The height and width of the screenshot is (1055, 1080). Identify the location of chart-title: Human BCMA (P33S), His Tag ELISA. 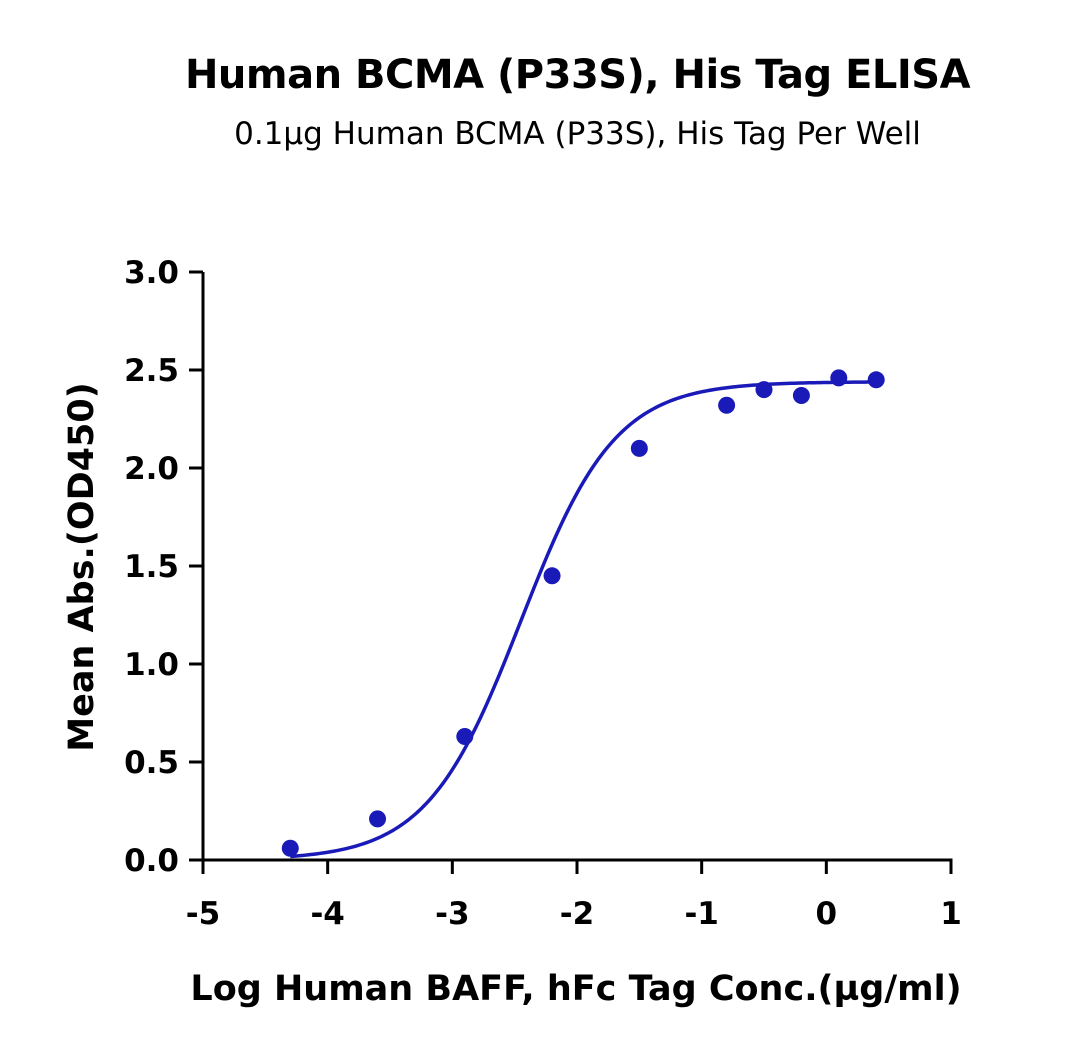
(577, 75).